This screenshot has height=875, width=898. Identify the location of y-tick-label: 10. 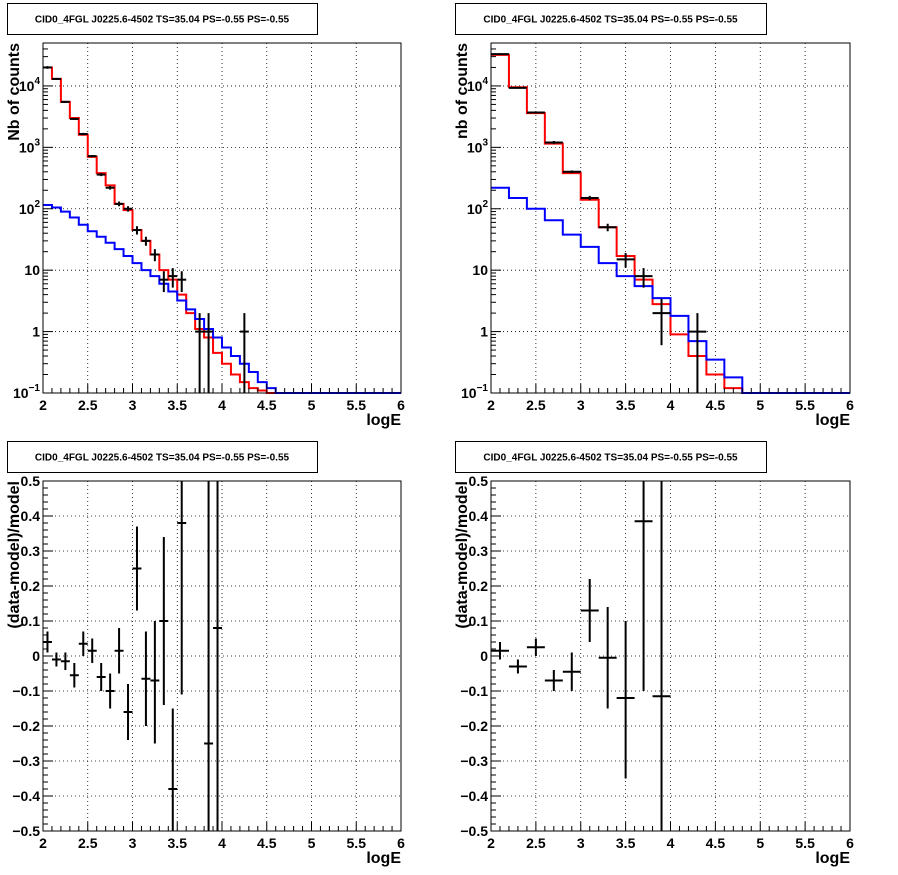
(32, 270).